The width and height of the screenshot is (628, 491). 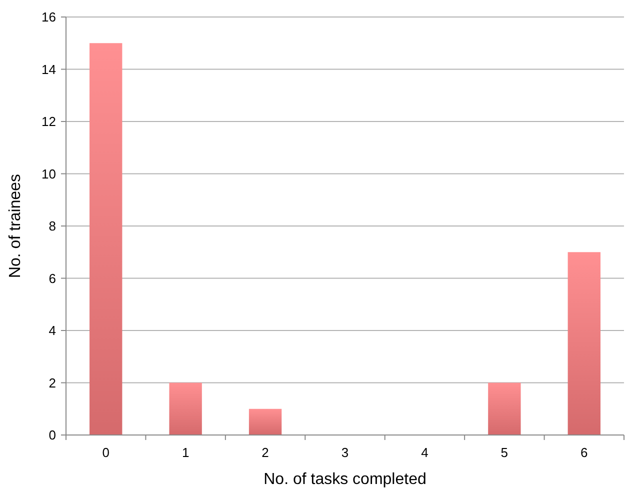 I want to click on y-tick-label: 14, so click(x=49, y=69).